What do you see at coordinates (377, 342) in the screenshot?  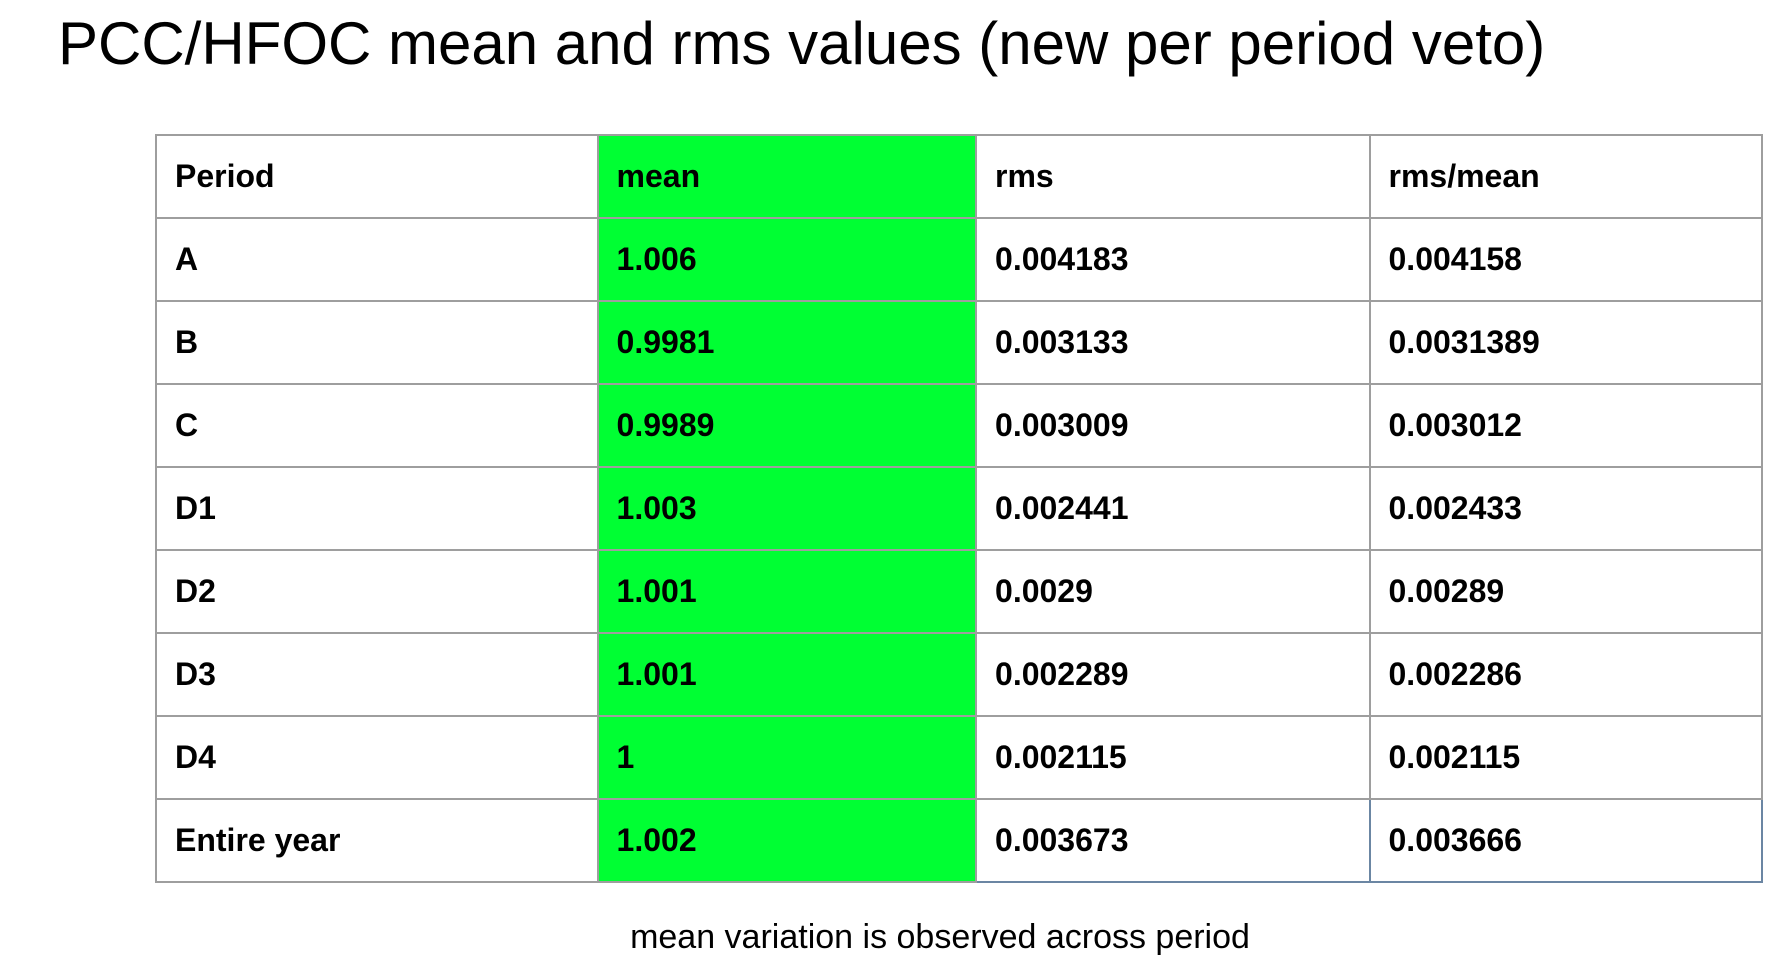 I see `cell-period: B` at bounding box center [377, 342].